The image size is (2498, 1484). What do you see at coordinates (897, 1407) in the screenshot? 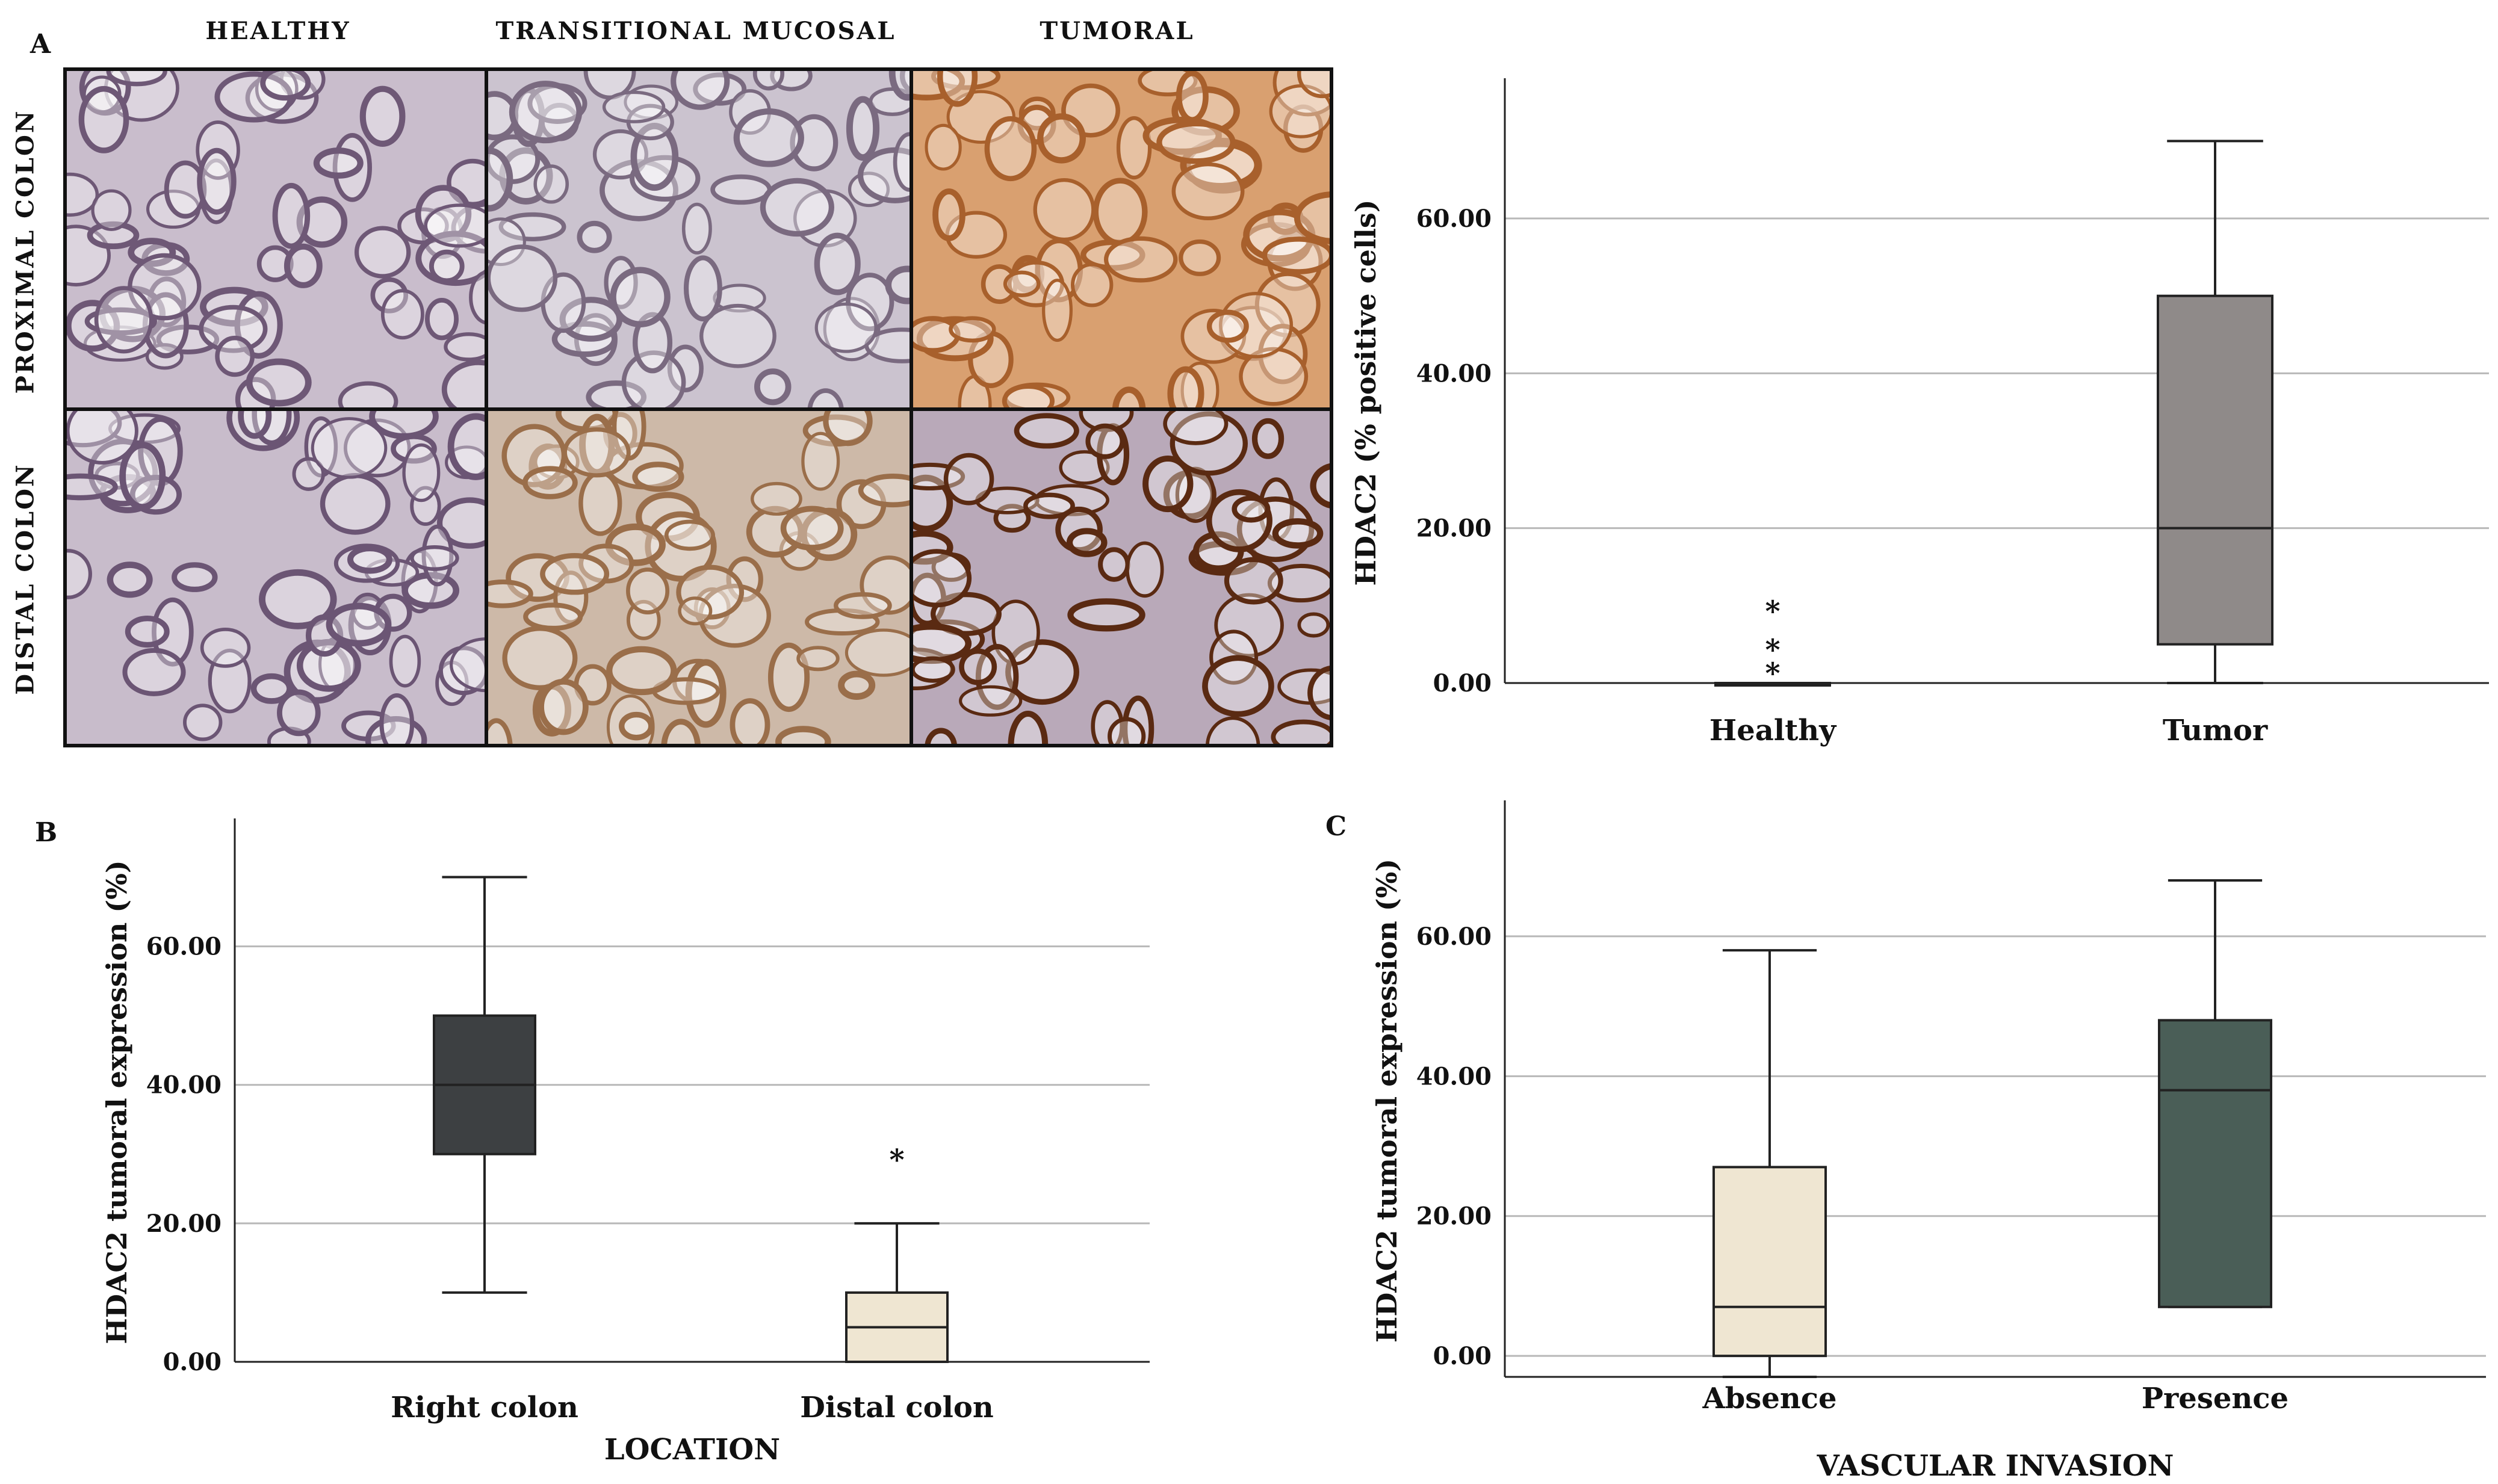
I see `x-tick-label-distal-colon: Distal colon` at bounding box center [897, 1407].